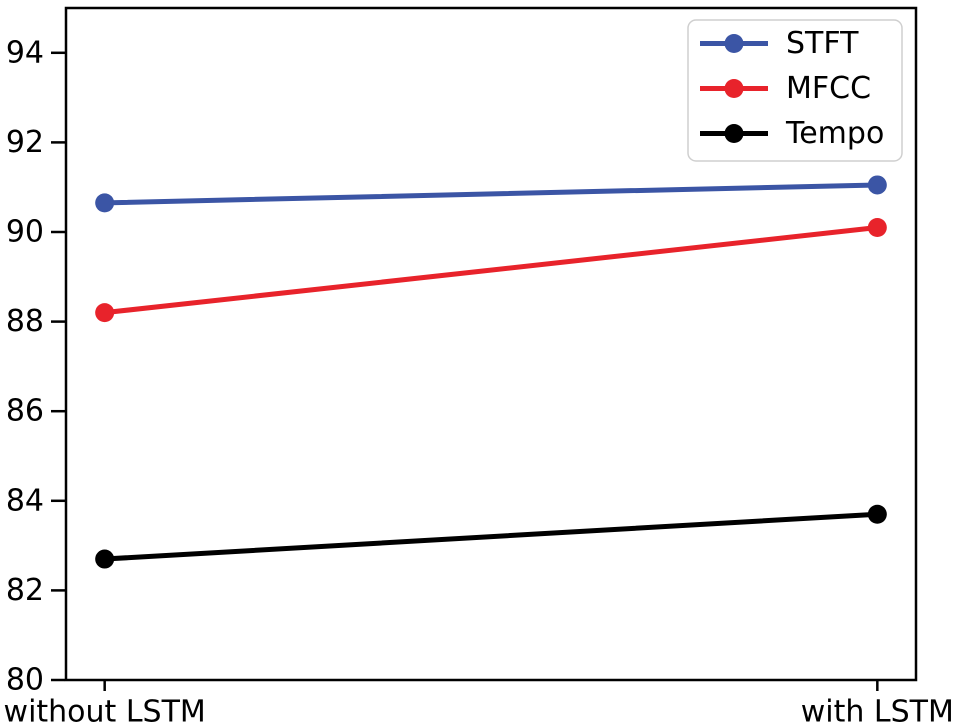  I want to click on legend-box, so click(795, 90).